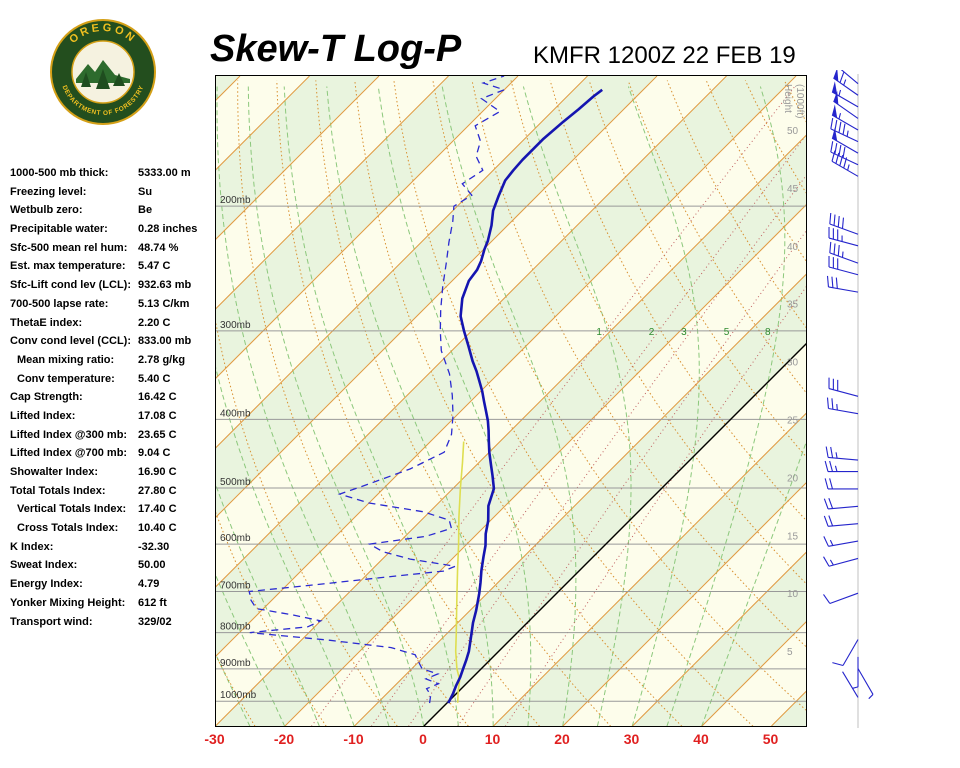 Image resolution: width=960 pixels, height=768 pixels. Describe the element at coordinates (799, 101) in the screenshot. I see `height-axis-title-2: (1000ft)` at that location.